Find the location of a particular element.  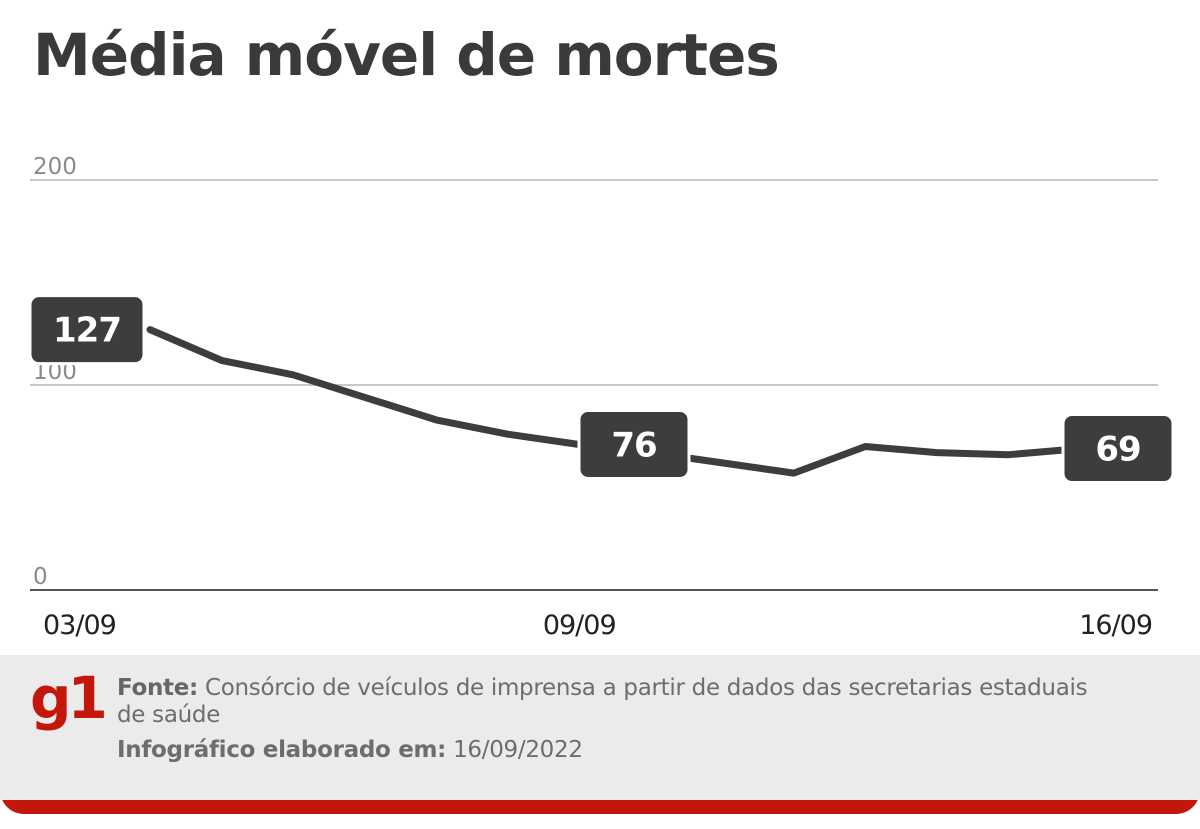

data-label-value: 69 is located at coordinates (1117, 450).